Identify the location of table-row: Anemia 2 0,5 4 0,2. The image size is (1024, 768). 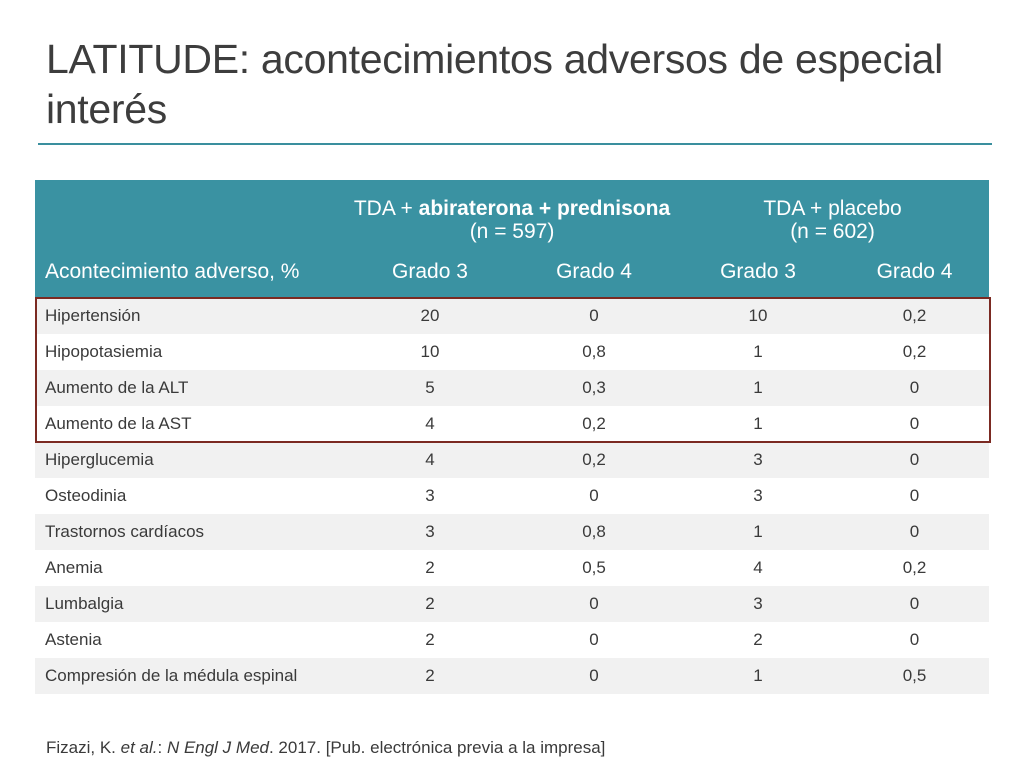
(512, 568).